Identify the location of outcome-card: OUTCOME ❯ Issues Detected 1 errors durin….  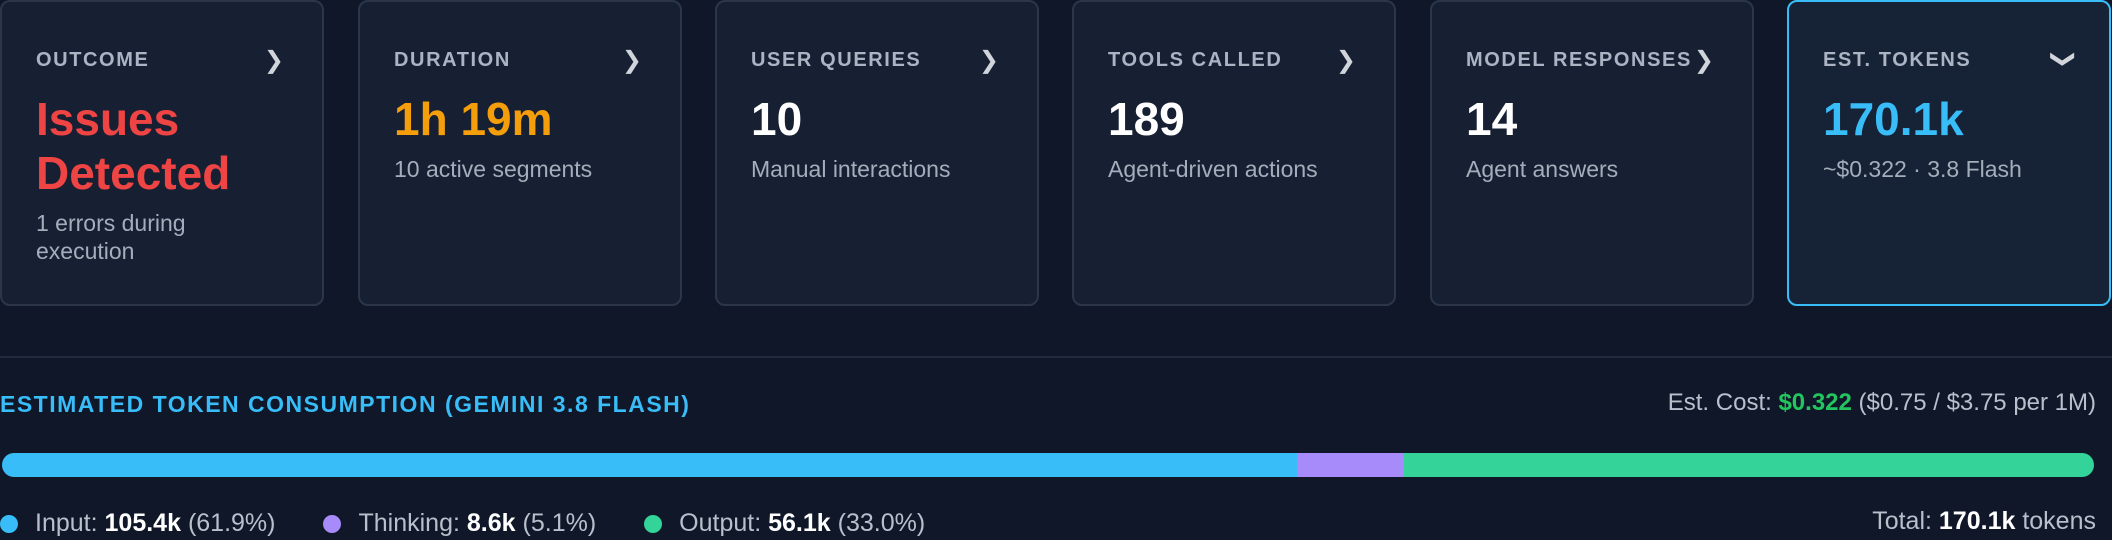
(162, 153).